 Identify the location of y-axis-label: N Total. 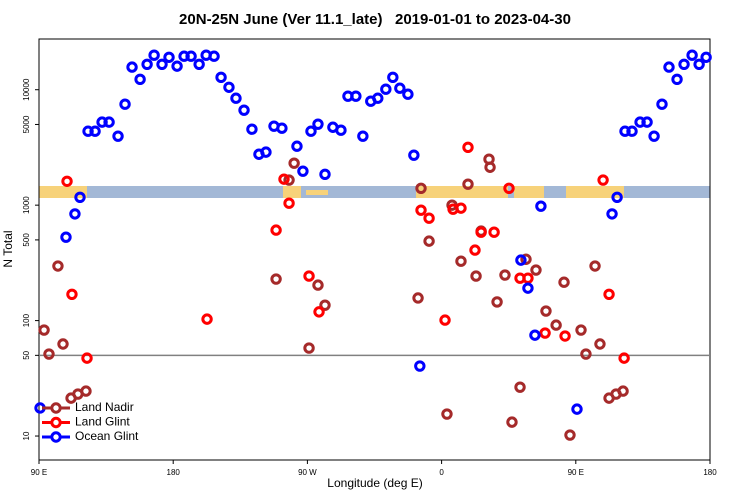
(8, 248).